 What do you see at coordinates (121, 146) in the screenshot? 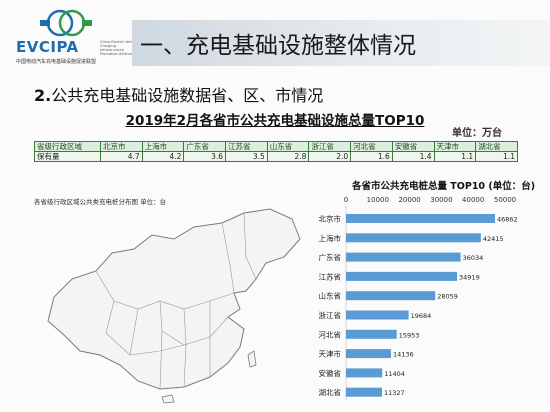
I see `table-col-header: 北京市` at bounding box center [121, 146].